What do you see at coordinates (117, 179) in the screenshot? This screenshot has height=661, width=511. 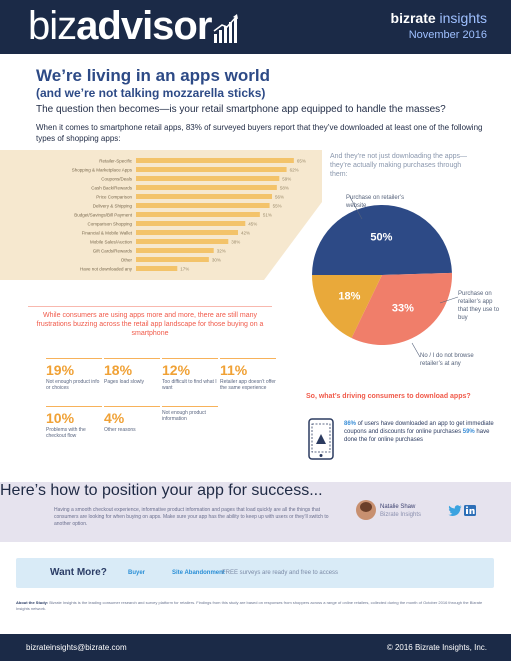 I see `bar-category-label: Coupons/Deals` at bounding box center [117, 179].